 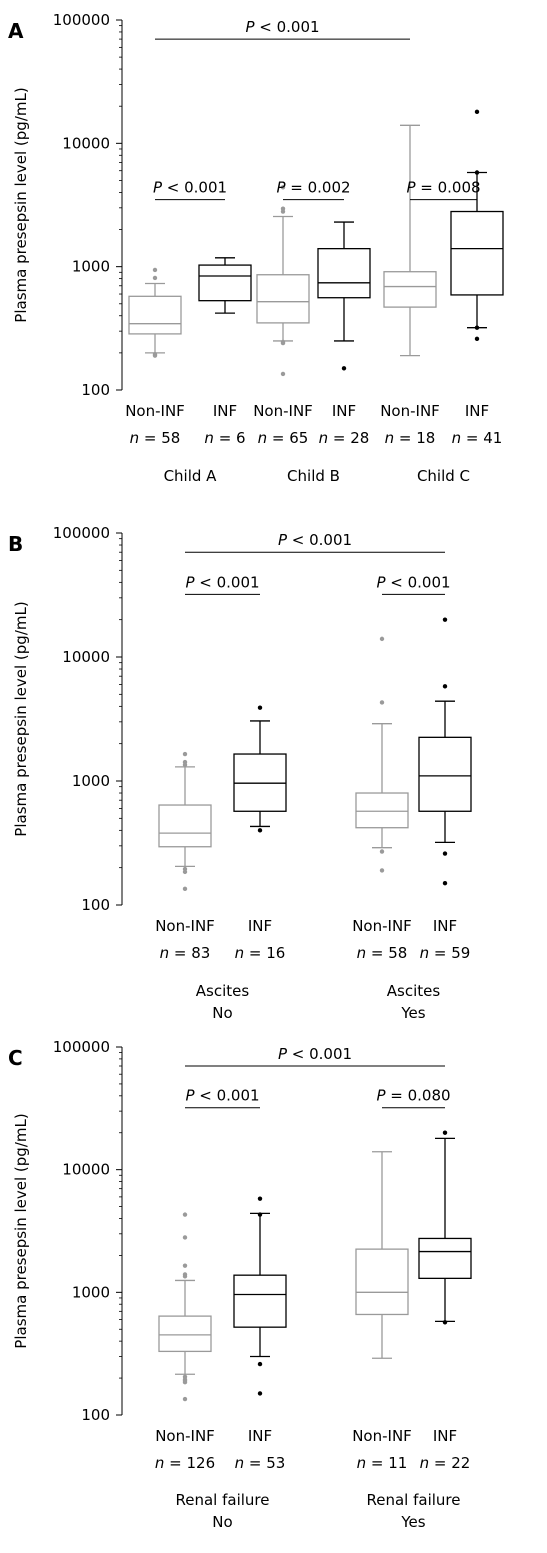 I want to click on y-axis-title: Plasma presepsin level (pg/mL), so click(x=21, y=718).